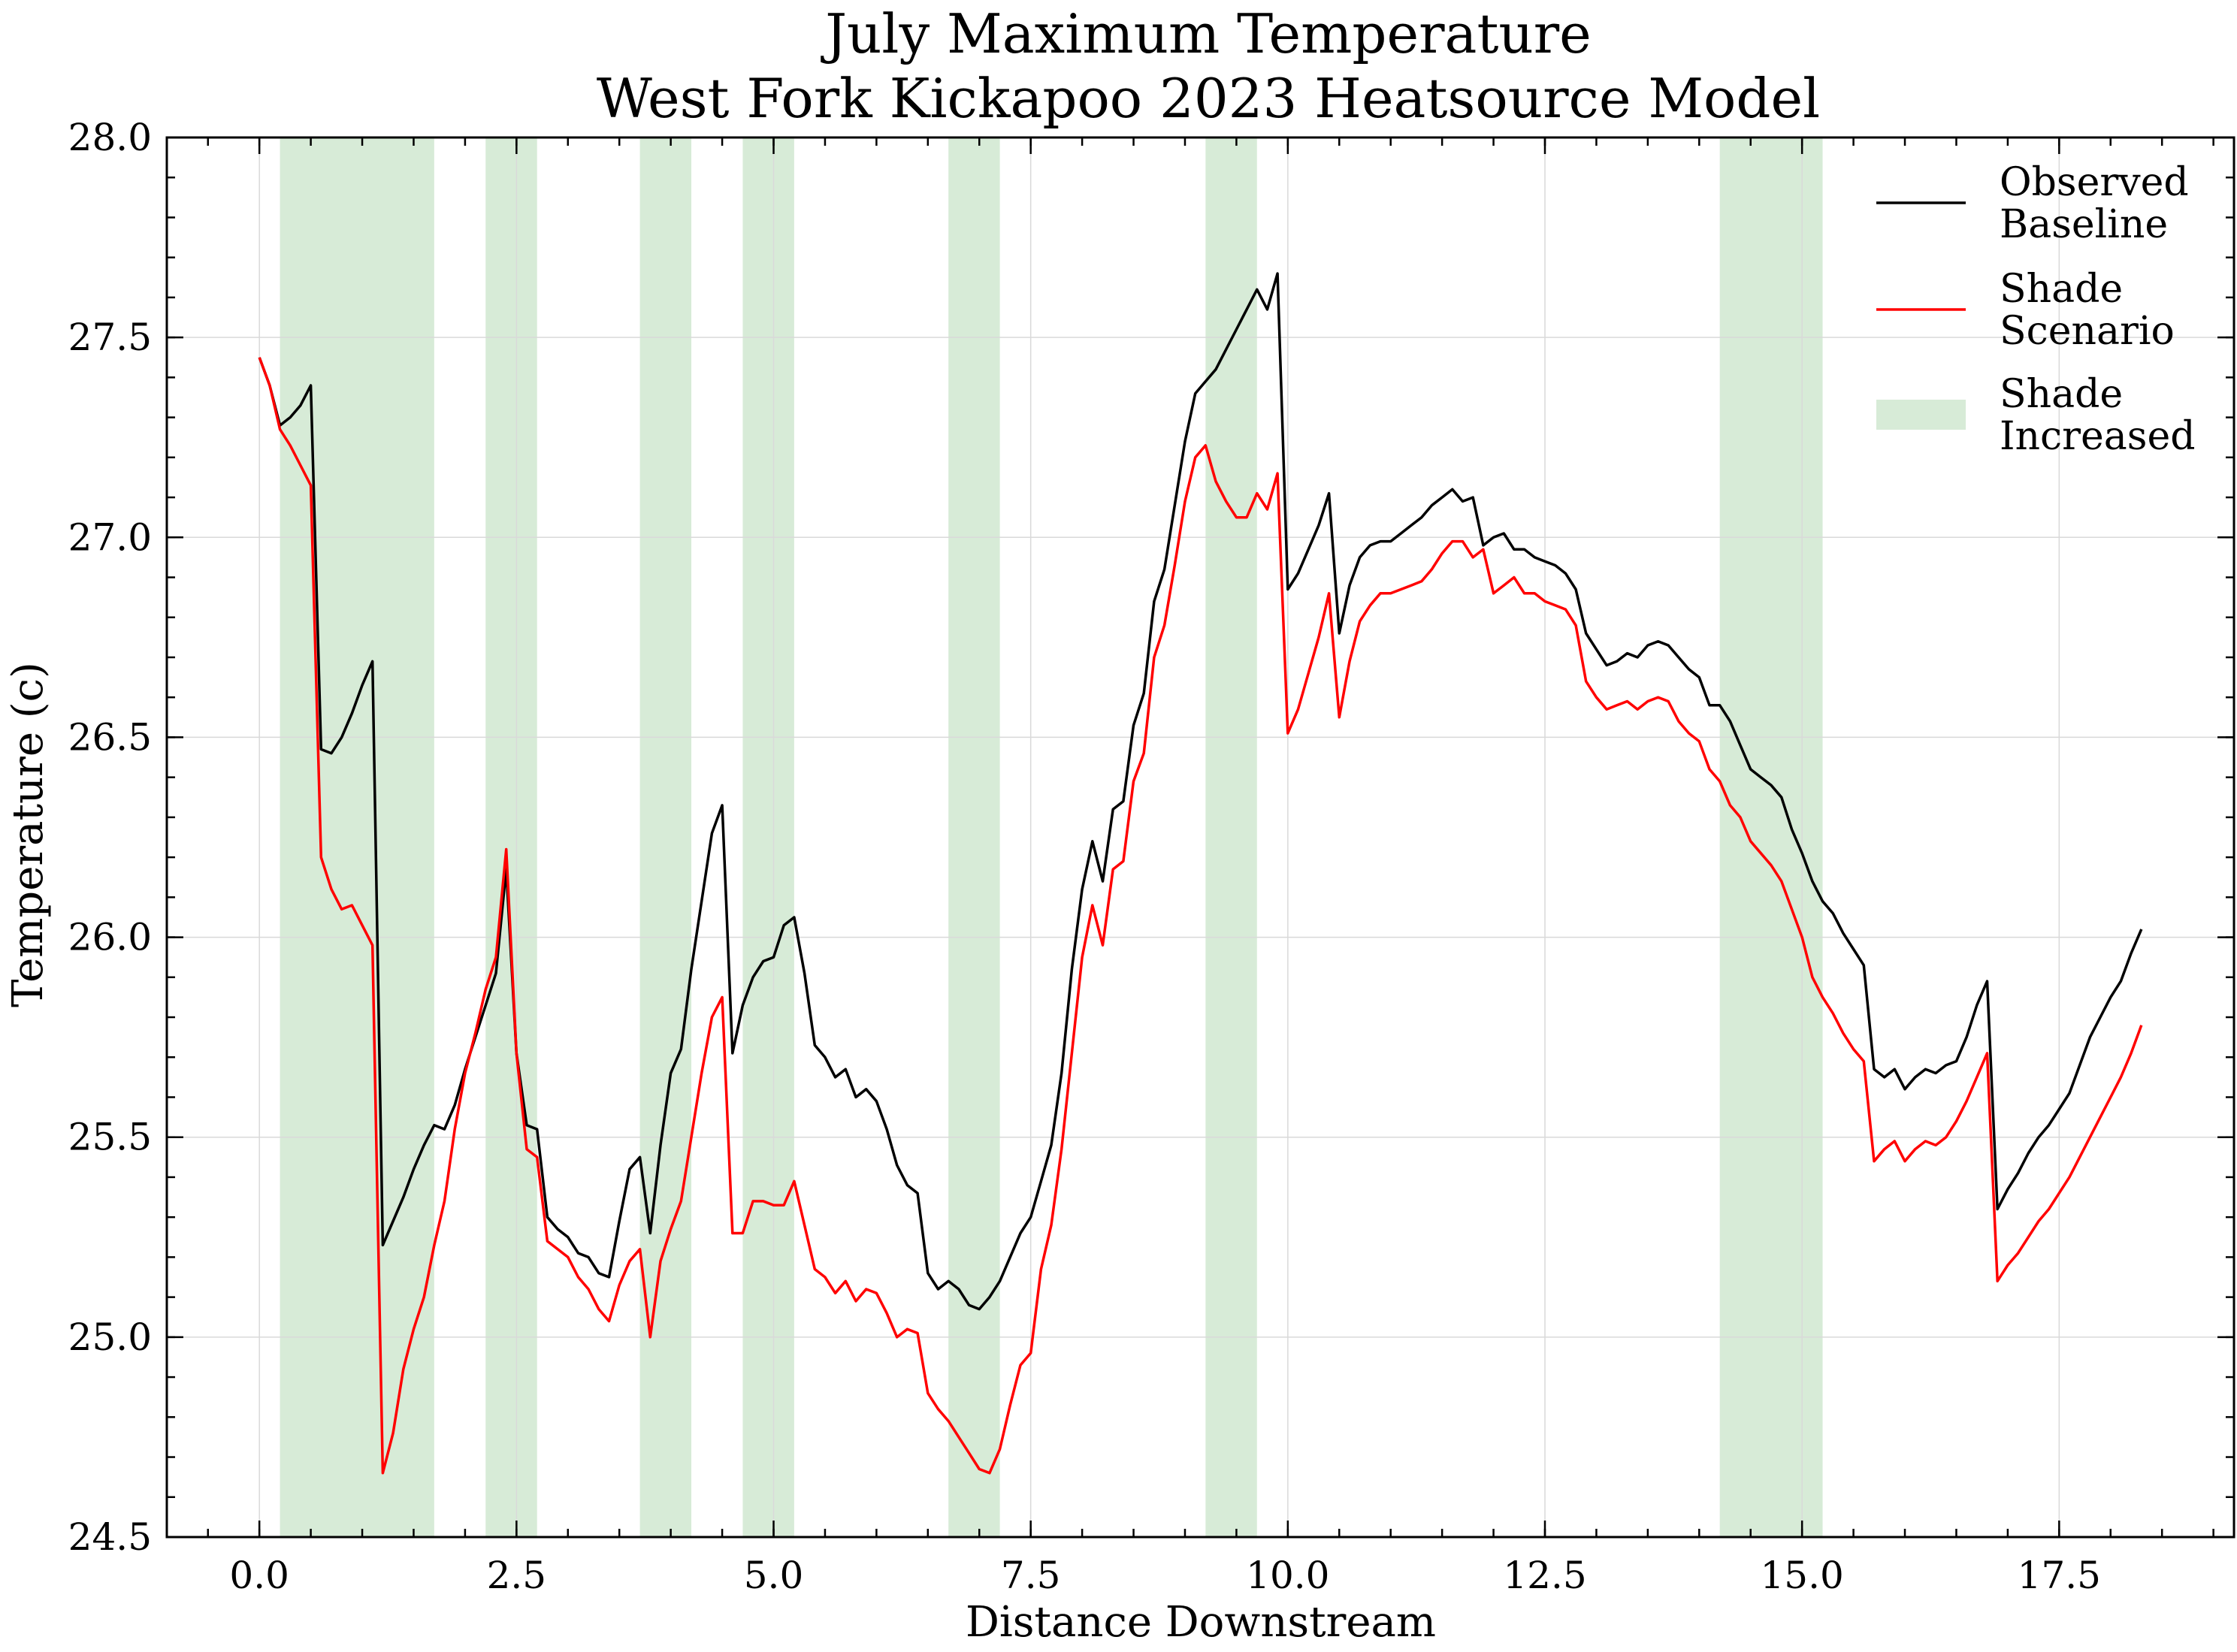 This screenshot has width=2237, height=1652. I want to click on chart-title: July Maximum Temperature, so click(1206, 33).